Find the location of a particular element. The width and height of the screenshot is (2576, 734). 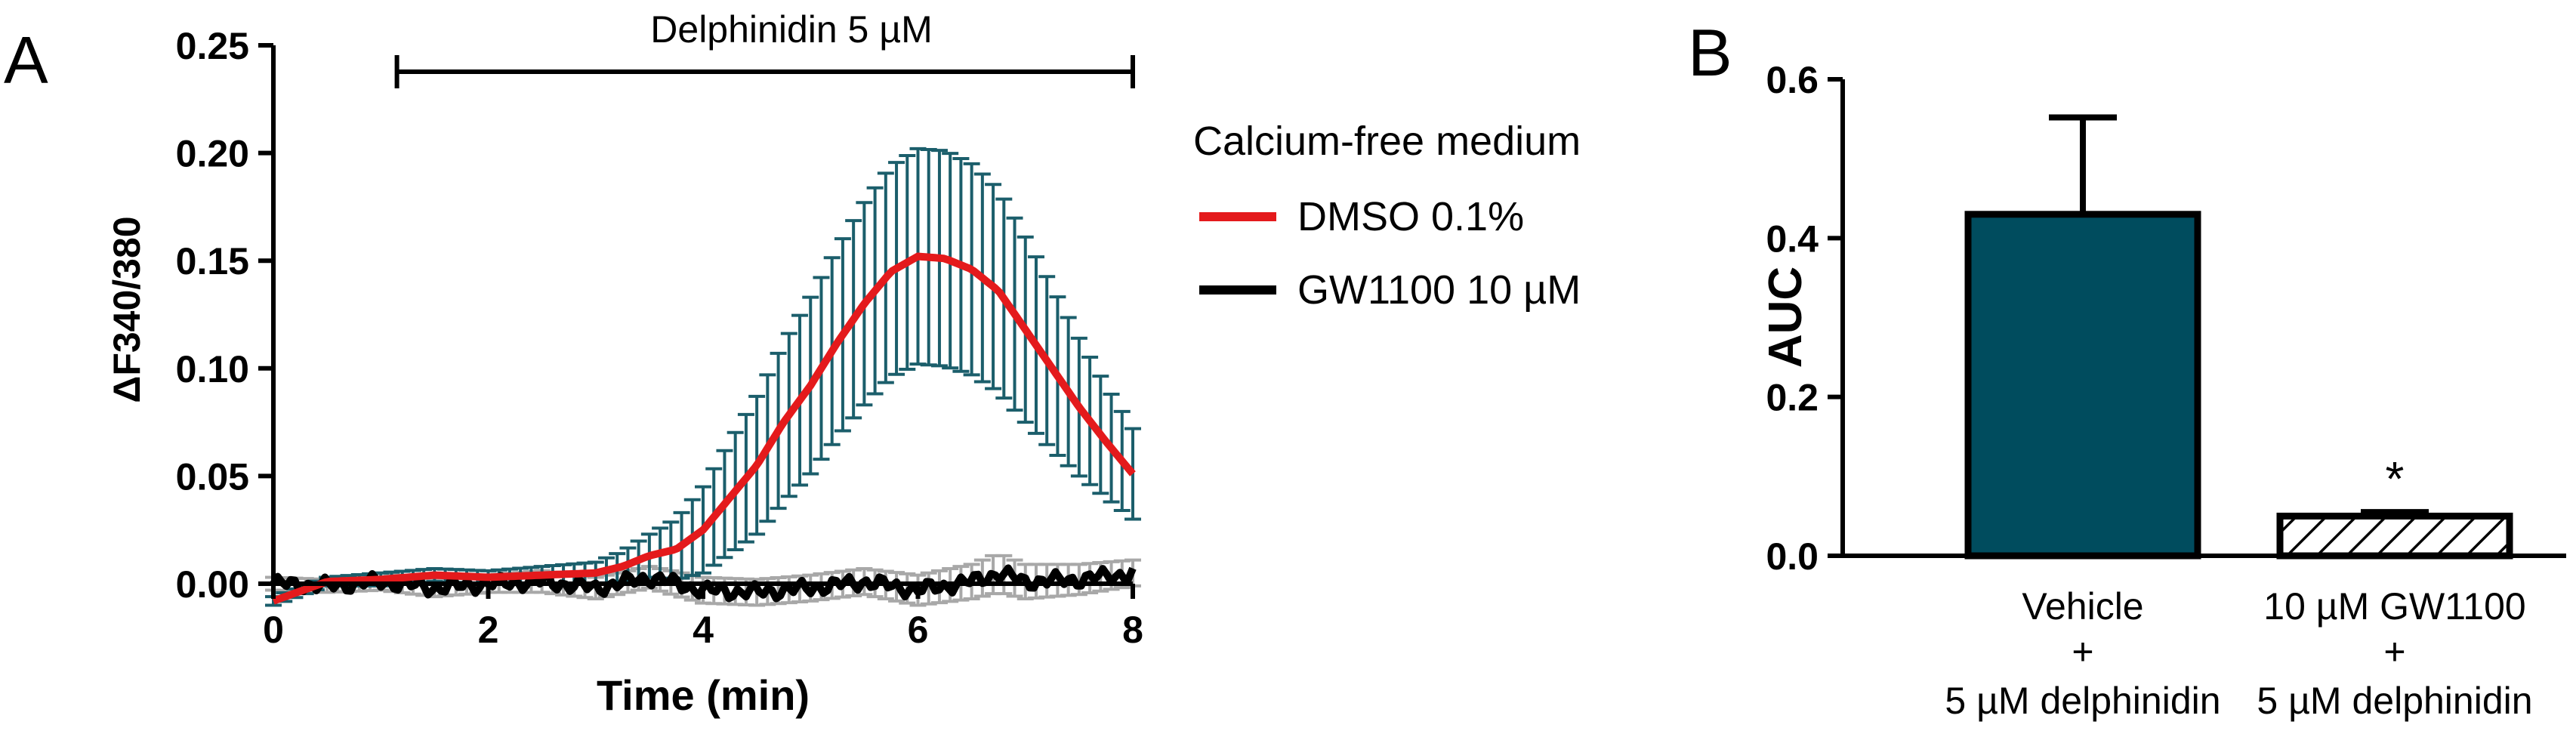

x-axis-ticks: 0 2 4 6 8 is located at coordinates (703, 617).